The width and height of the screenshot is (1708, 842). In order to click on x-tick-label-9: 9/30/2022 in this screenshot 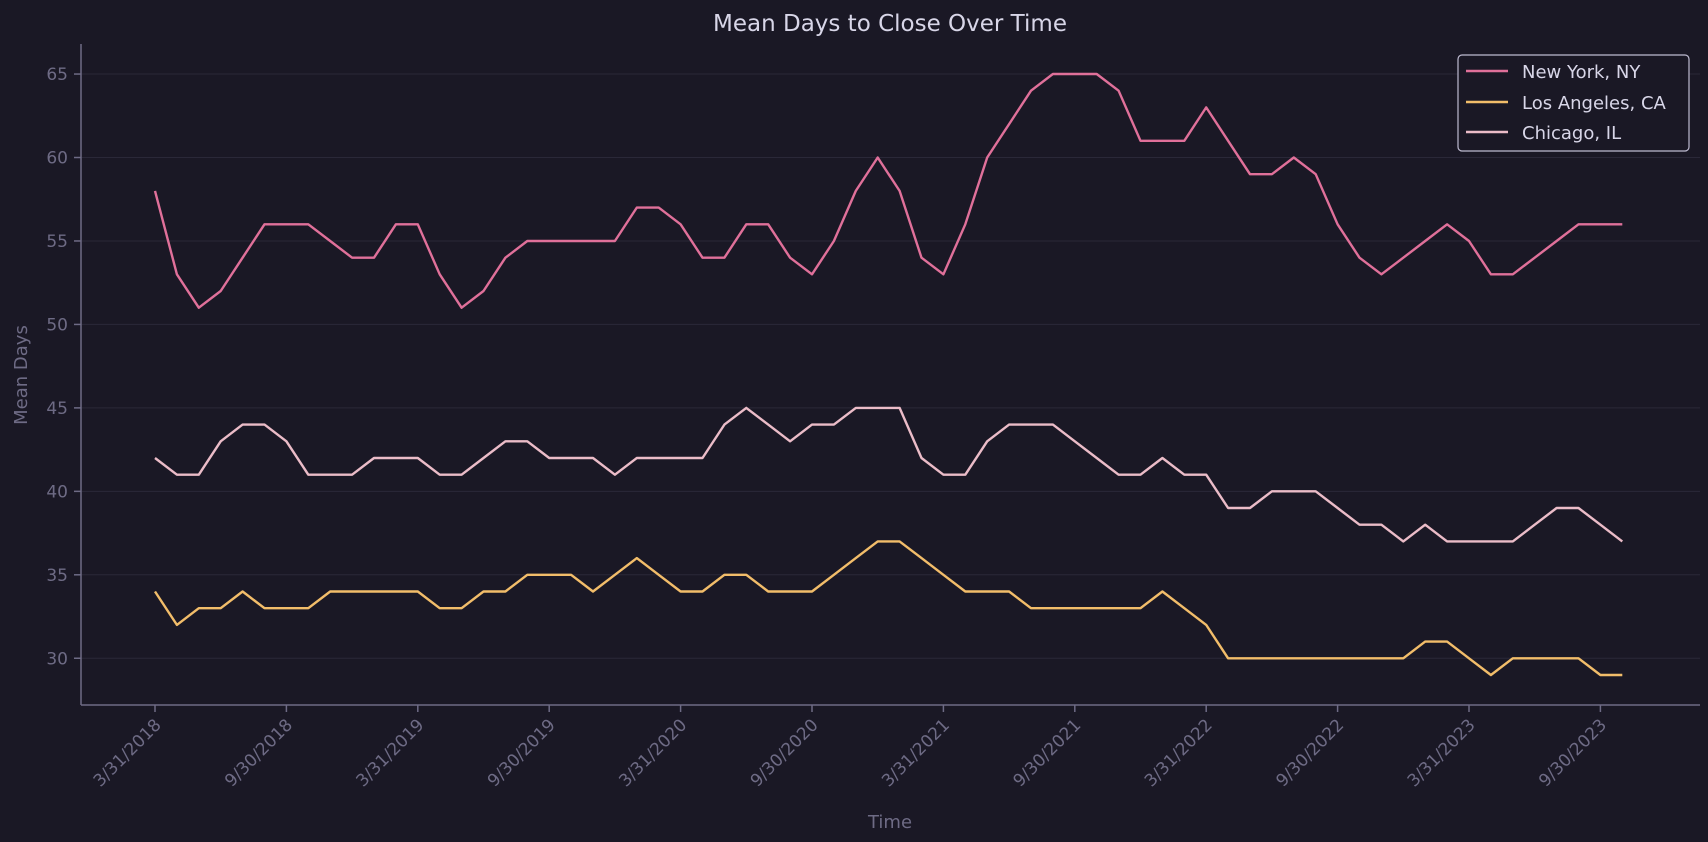, I will do `click(1310, 753)`.